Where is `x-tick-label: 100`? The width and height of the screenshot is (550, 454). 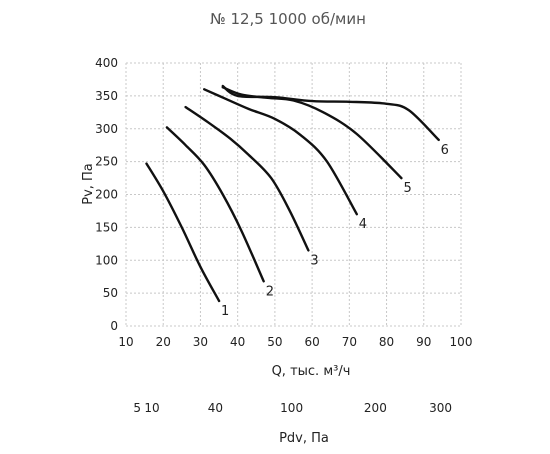 x-tick-label: 100 is located at coordinates (461, 342).